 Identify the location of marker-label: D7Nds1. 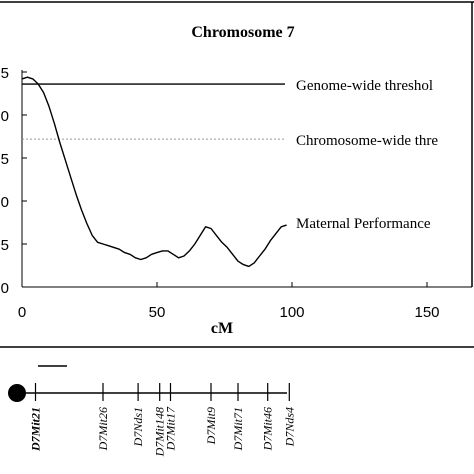
(138, 427).